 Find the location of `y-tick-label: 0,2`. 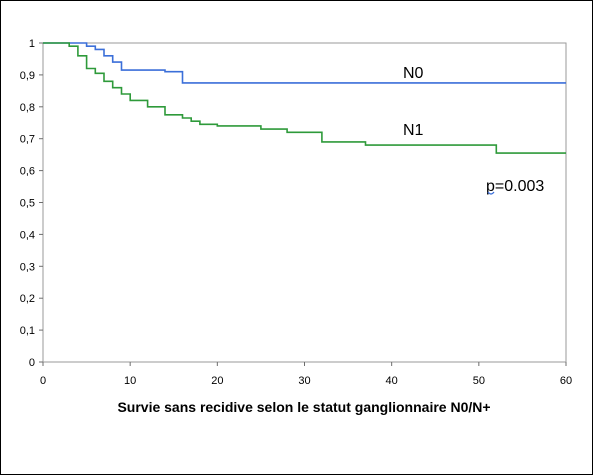

y-tick-label: 0,2 is located at coordinates (27, 299).